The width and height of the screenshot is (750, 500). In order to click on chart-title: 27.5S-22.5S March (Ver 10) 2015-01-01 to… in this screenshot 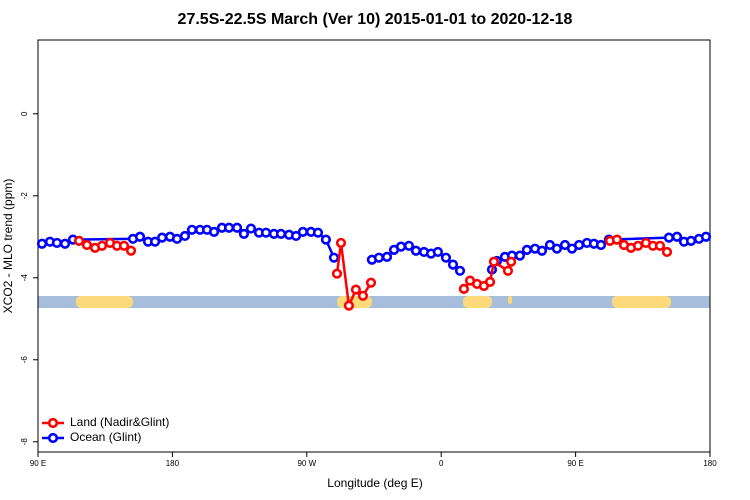, I will do `click(375, 19)`.